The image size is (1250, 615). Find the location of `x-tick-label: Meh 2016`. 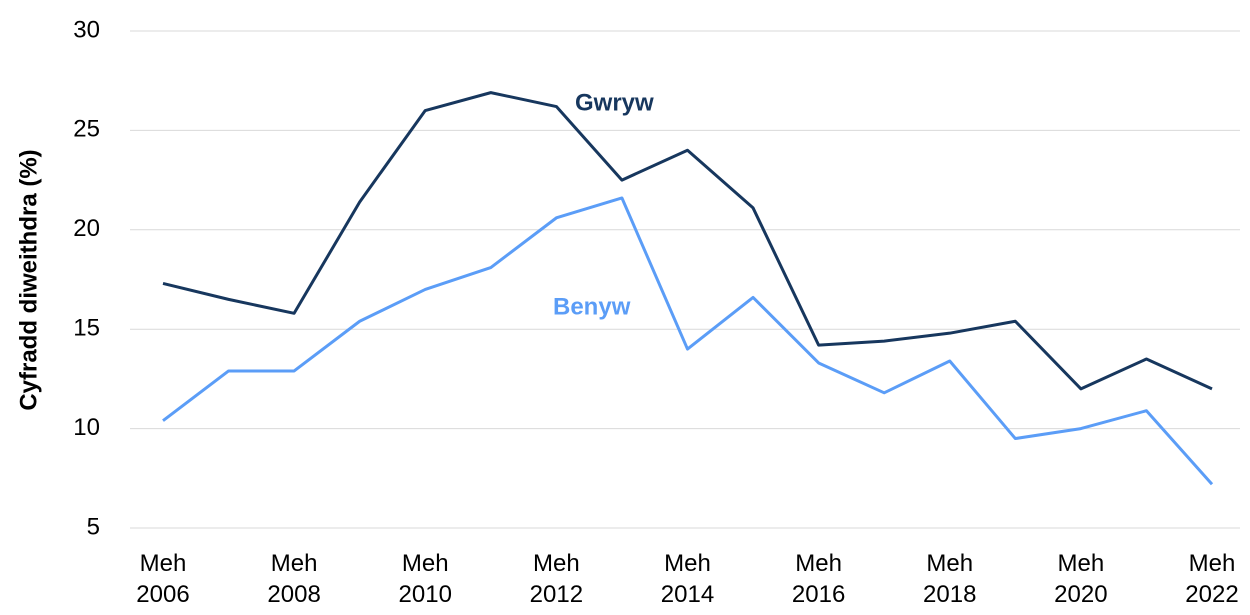

x-tick-label: Meh 2016 is located at coordinates (818, 579).